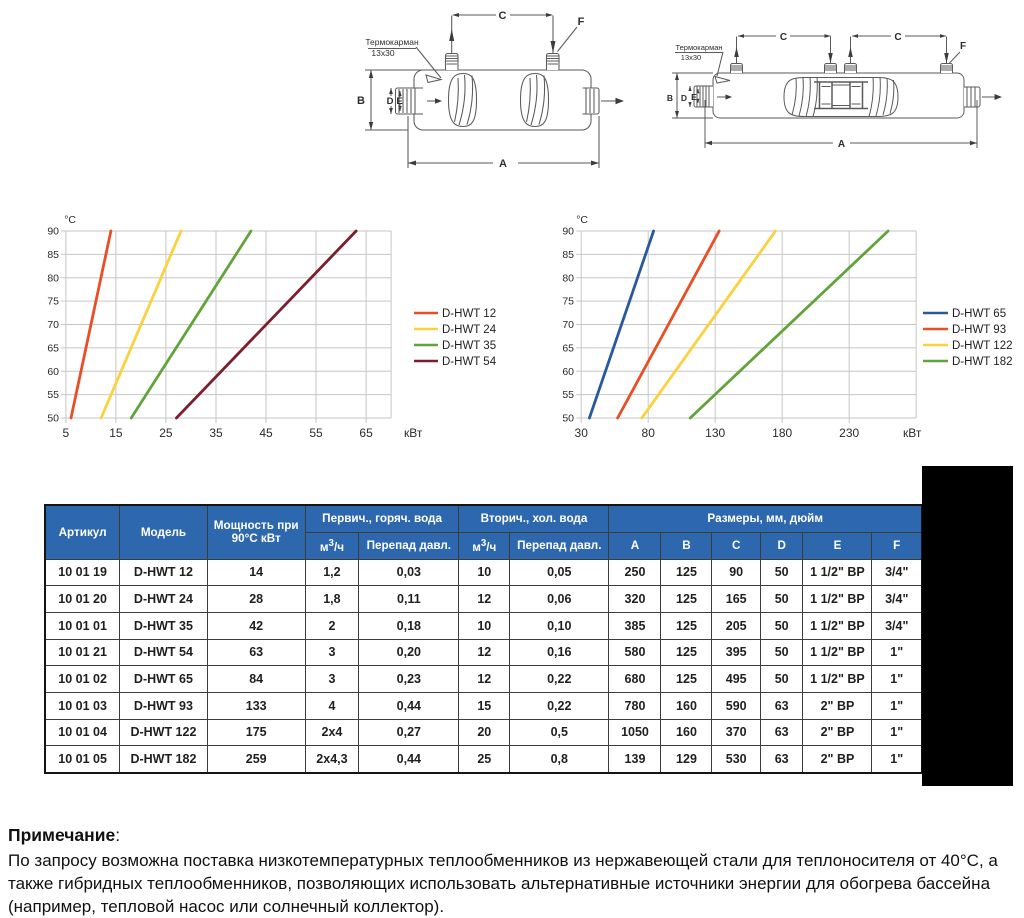  Describe the element at coordinates (979, 330) in the screenshot. I see `svg-text: D-HWT 93` at that location.